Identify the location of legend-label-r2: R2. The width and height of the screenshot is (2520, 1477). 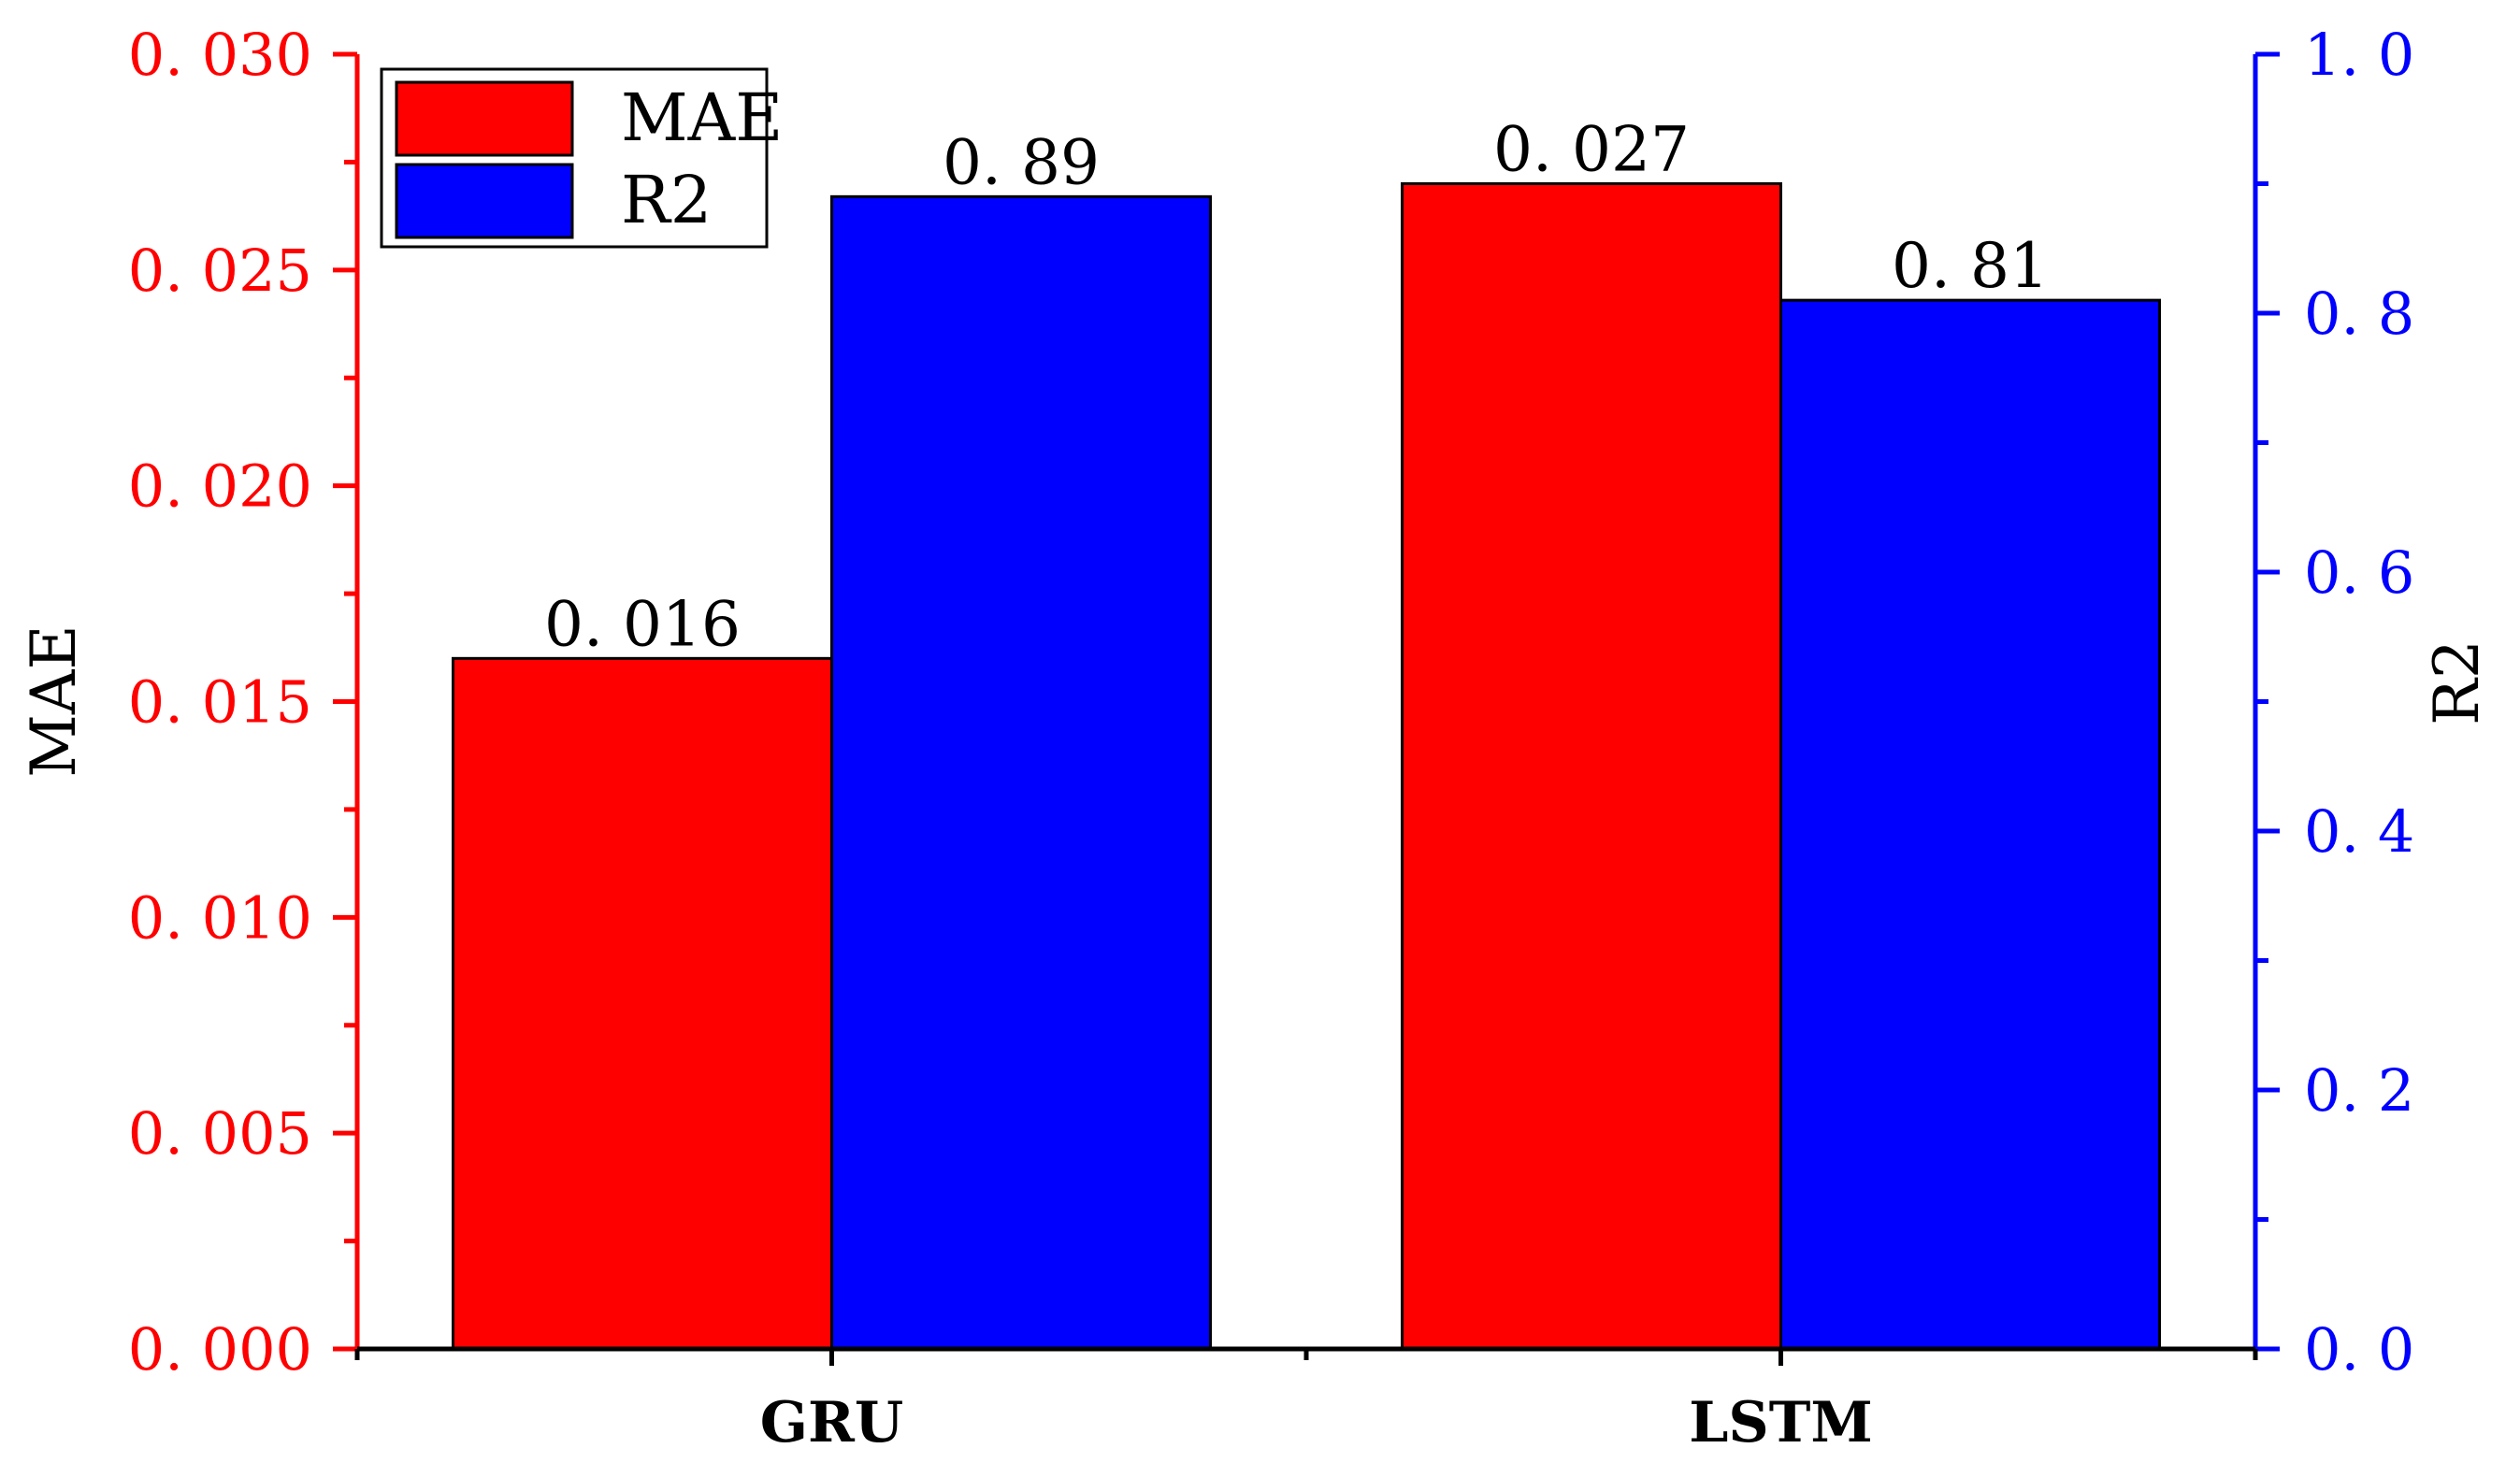
(666, 200).